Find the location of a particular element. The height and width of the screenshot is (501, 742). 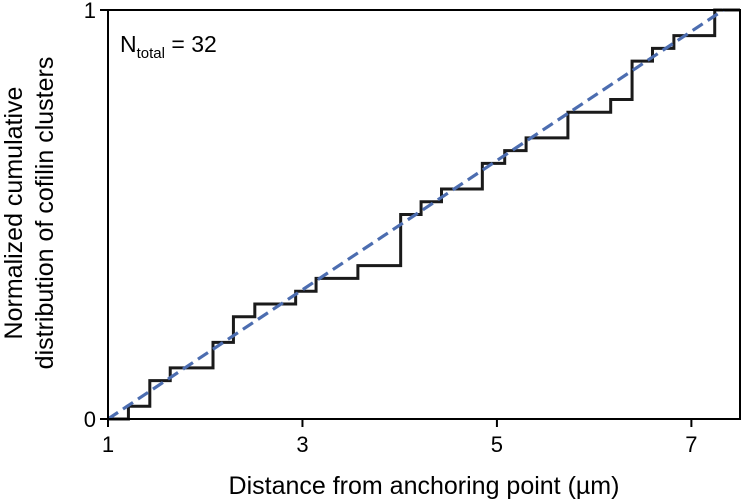

y-axis-label-line-1: Normalized cumulative is located at coordinates (14, 213).